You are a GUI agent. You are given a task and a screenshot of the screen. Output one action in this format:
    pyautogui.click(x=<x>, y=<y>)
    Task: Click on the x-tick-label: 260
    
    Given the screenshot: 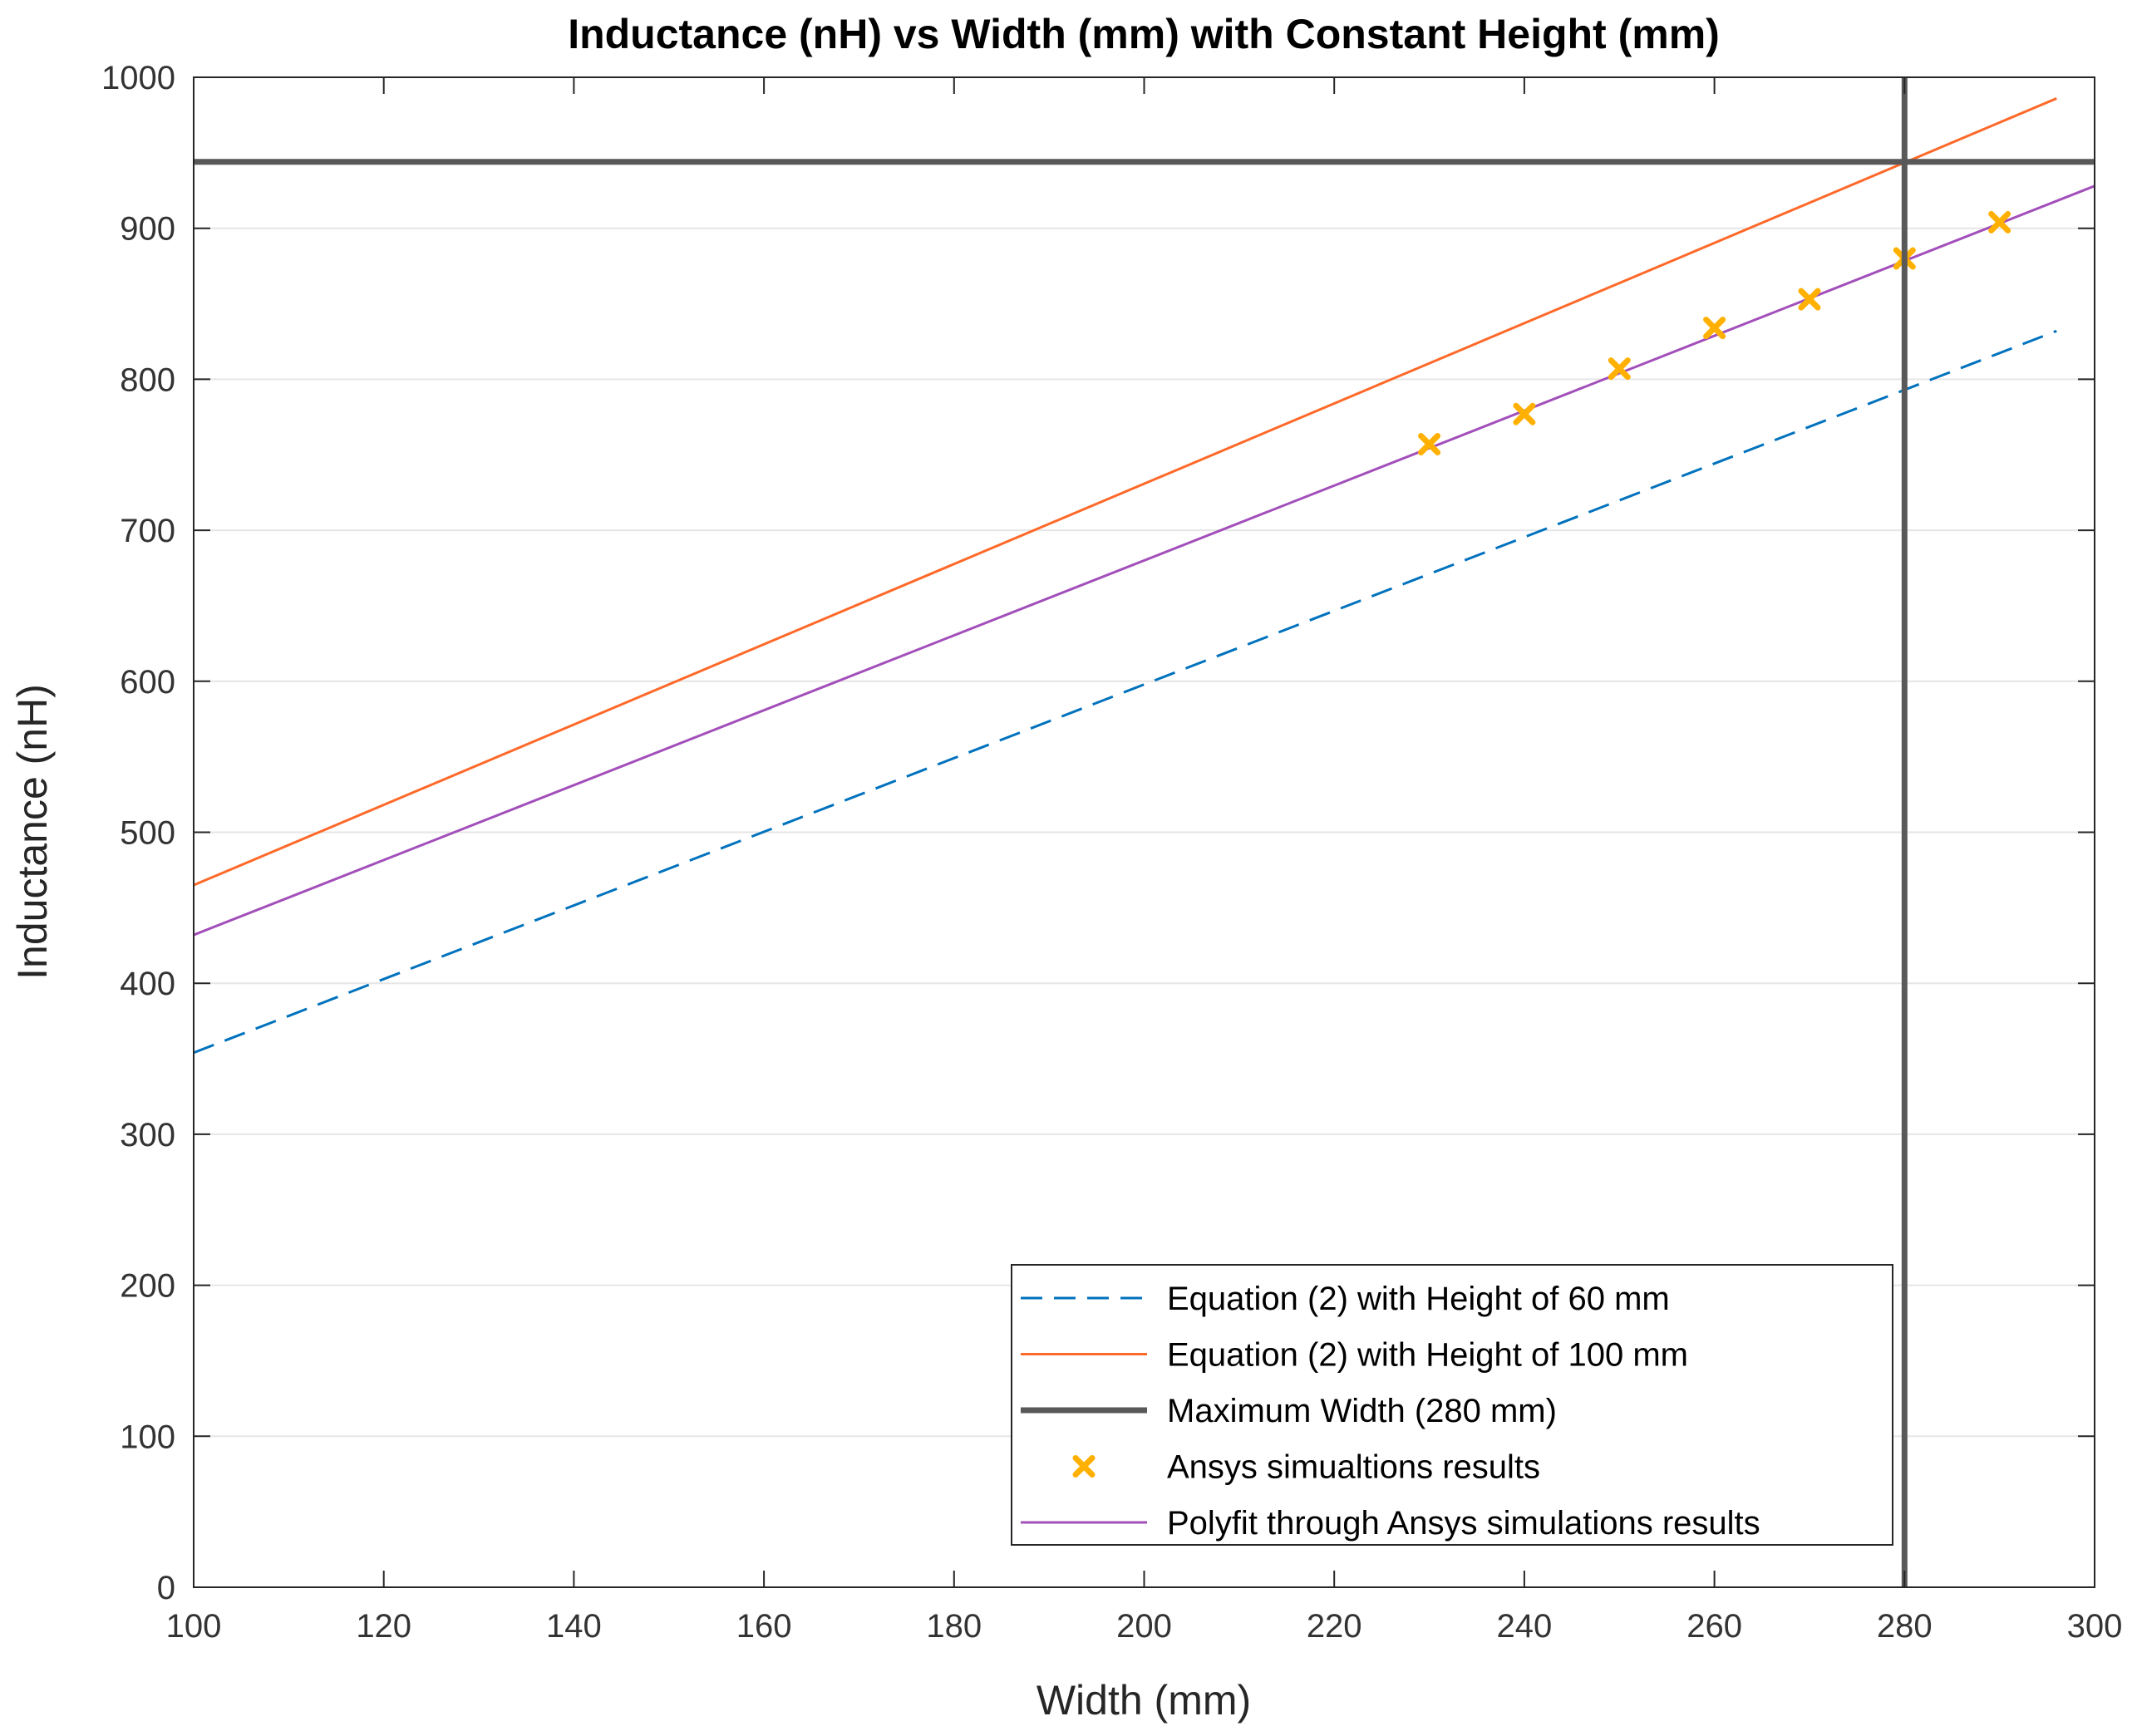 What is the action you would take?
    pyautogui.click(x=1714, y=1626)
    